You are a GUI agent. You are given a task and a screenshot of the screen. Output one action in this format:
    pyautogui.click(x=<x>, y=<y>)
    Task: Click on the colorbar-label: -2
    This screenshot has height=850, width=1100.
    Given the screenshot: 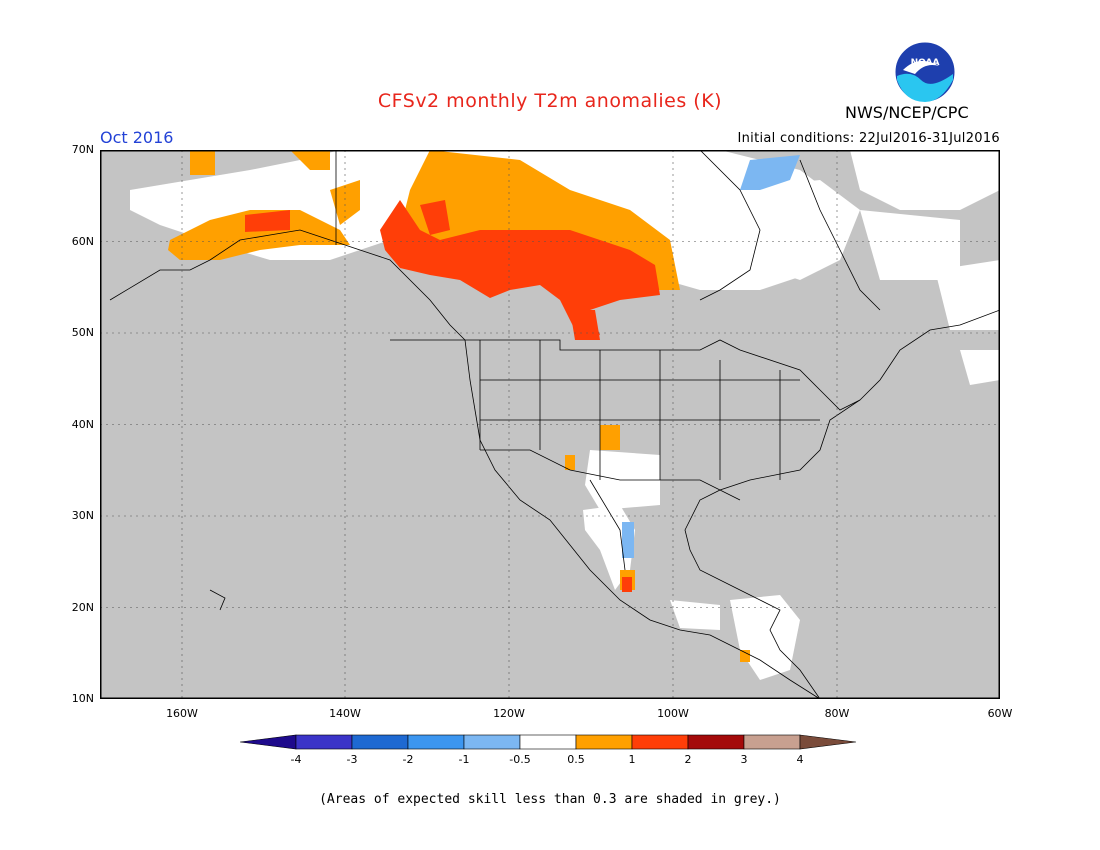 What is the action you would take?
    pyautogui.click(x=408, y=759)
    